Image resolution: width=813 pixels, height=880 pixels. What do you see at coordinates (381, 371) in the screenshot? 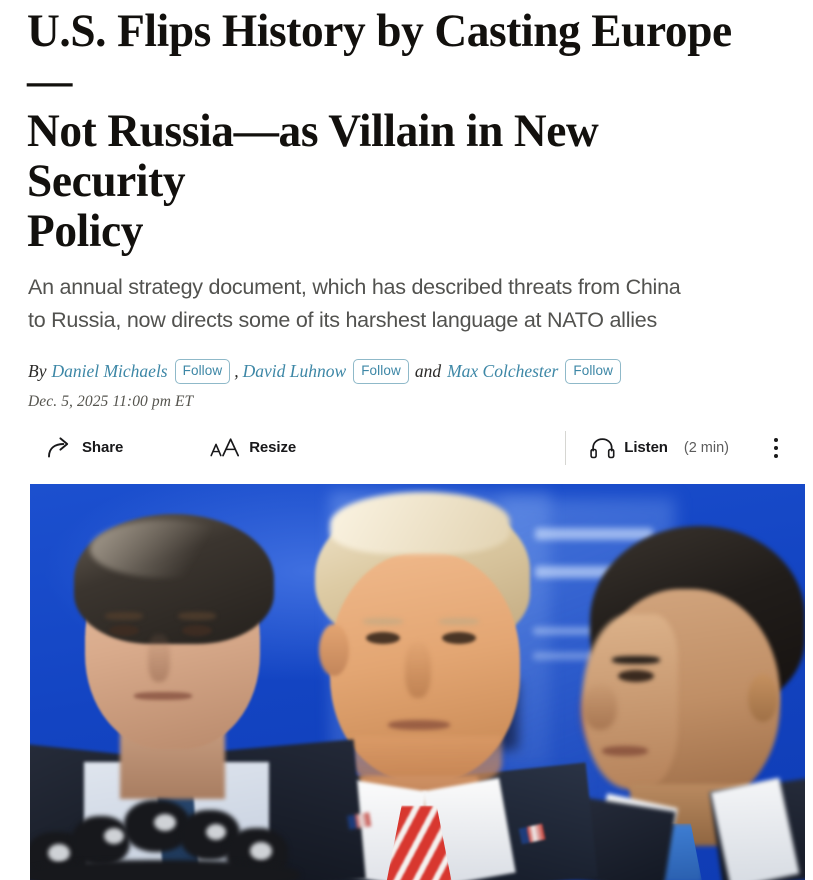
I see `follow-button-2: Follow` at bounding box center [381, 371].